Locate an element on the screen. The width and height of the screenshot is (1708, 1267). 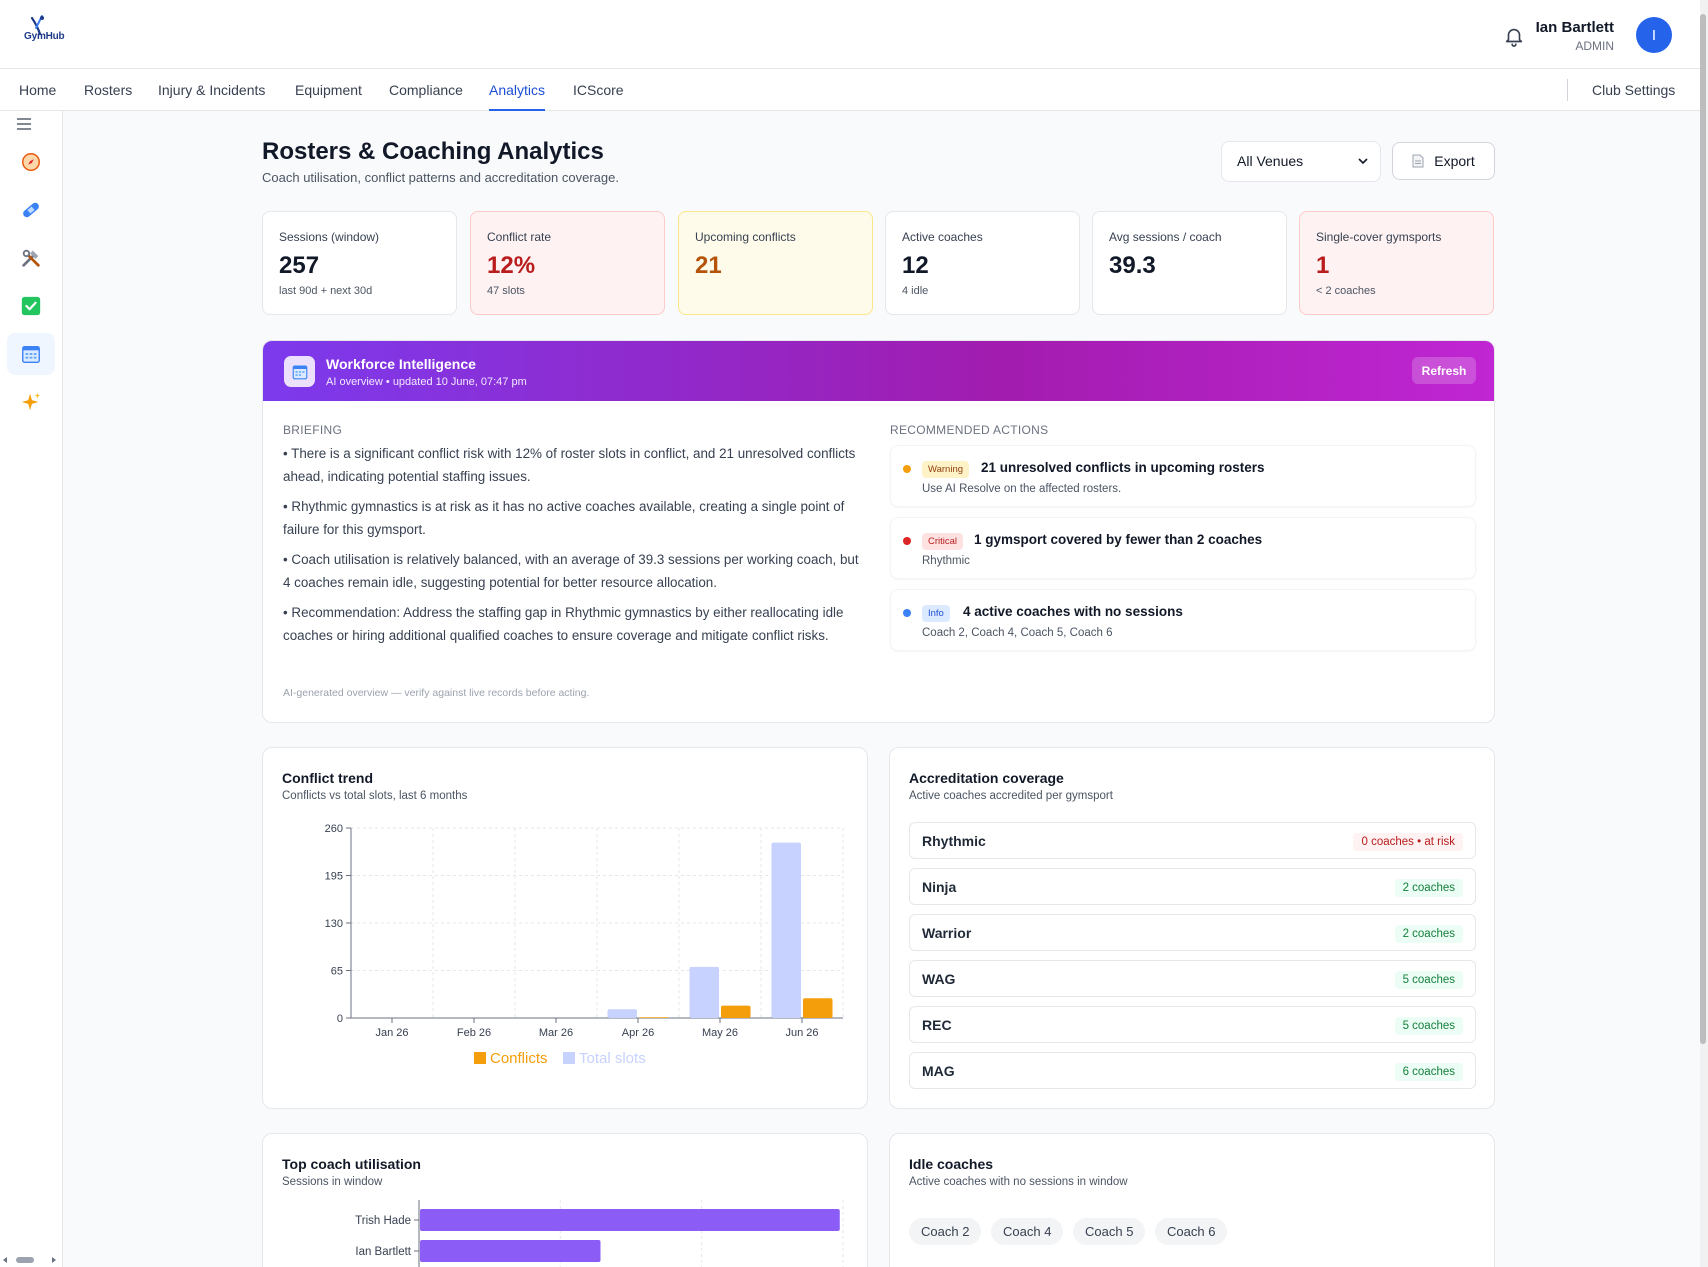
legend-swatch-conflicts is located at coordinates (480, 1058).